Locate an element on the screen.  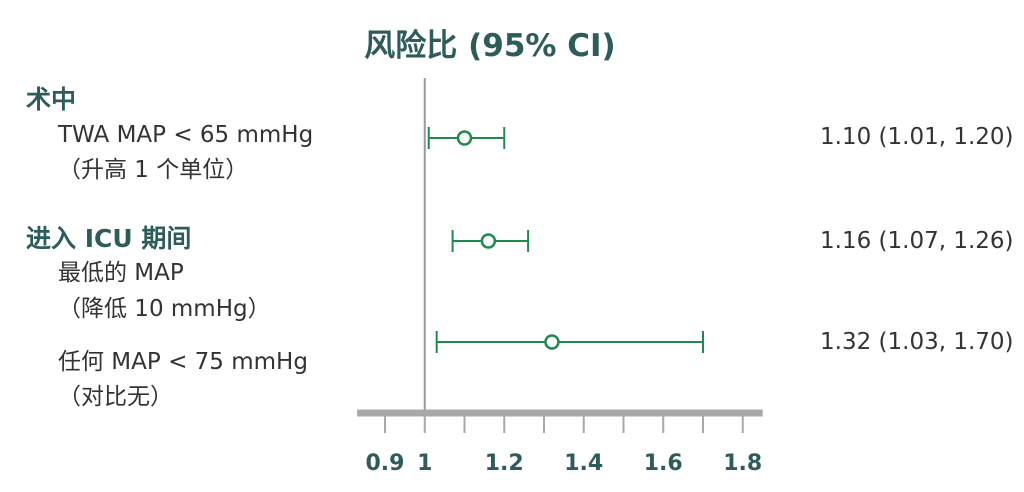
x-tick-label-5: 1.6 is located at coordinates (663, 463).